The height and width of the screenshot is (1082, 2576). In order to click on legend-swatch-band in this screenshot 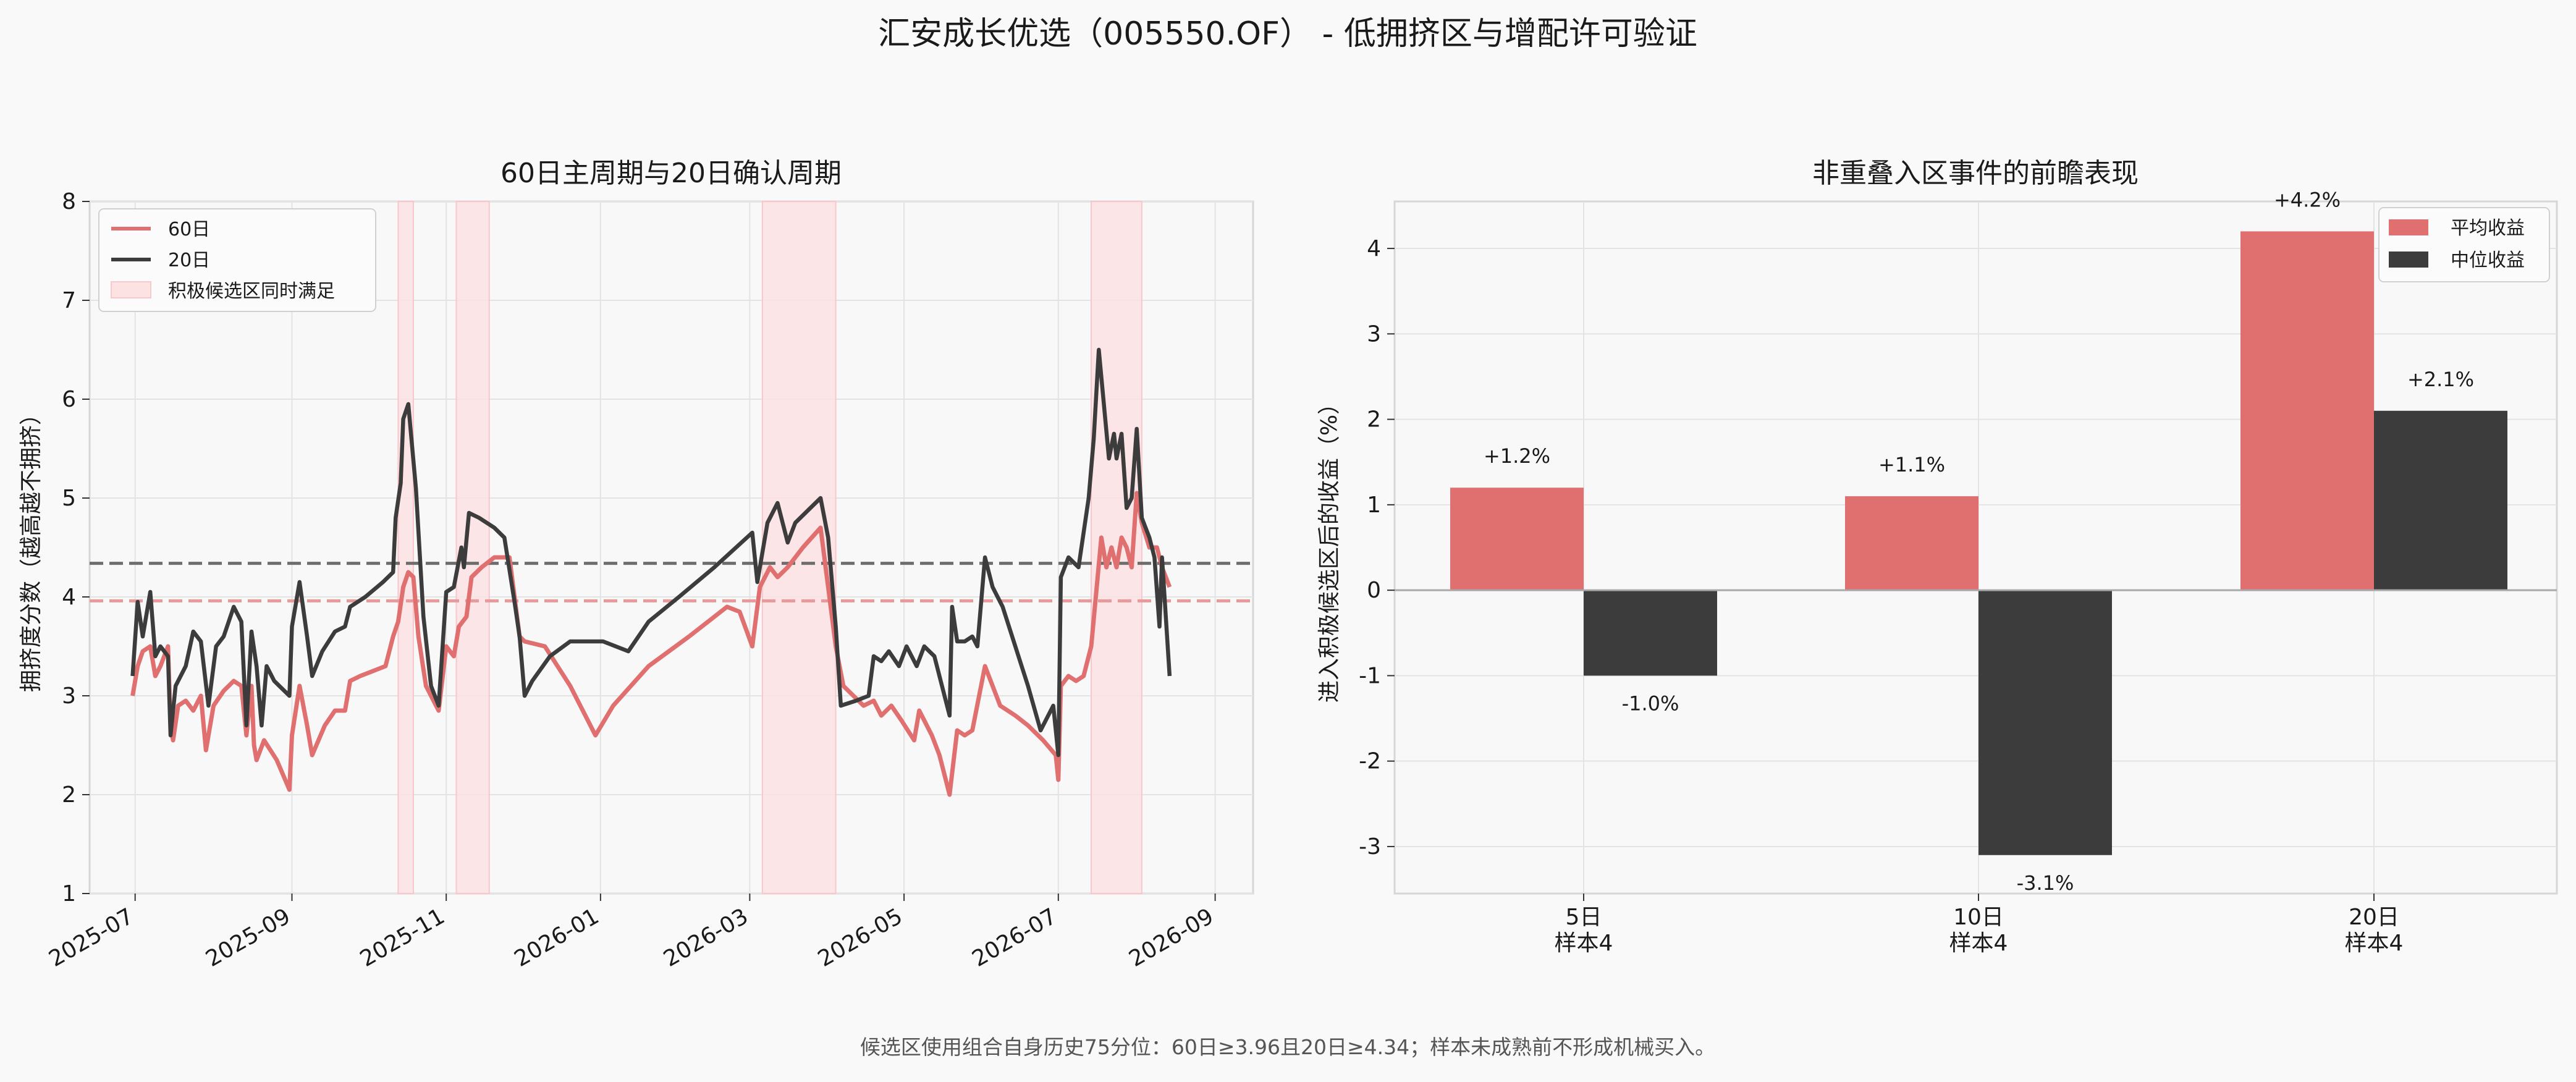, I will do `click(131, 289)`.